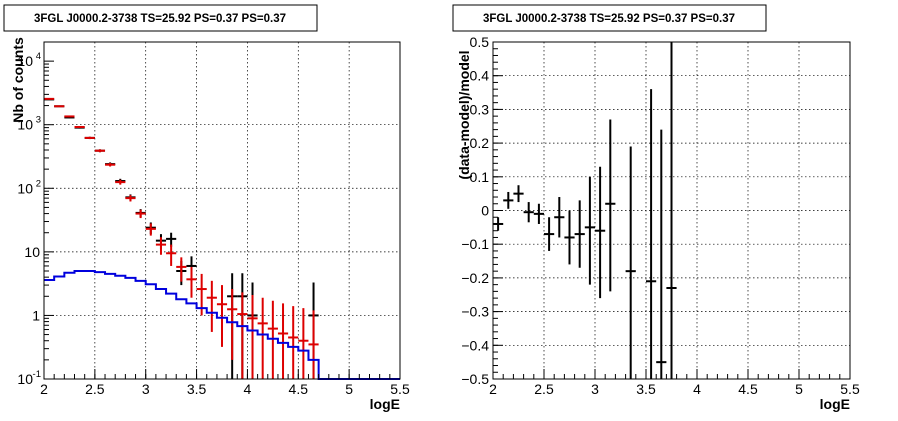  Describe the element at coordinates (475, 379) in the screenshot. I see `y-tick-label: −0.5` at that location.